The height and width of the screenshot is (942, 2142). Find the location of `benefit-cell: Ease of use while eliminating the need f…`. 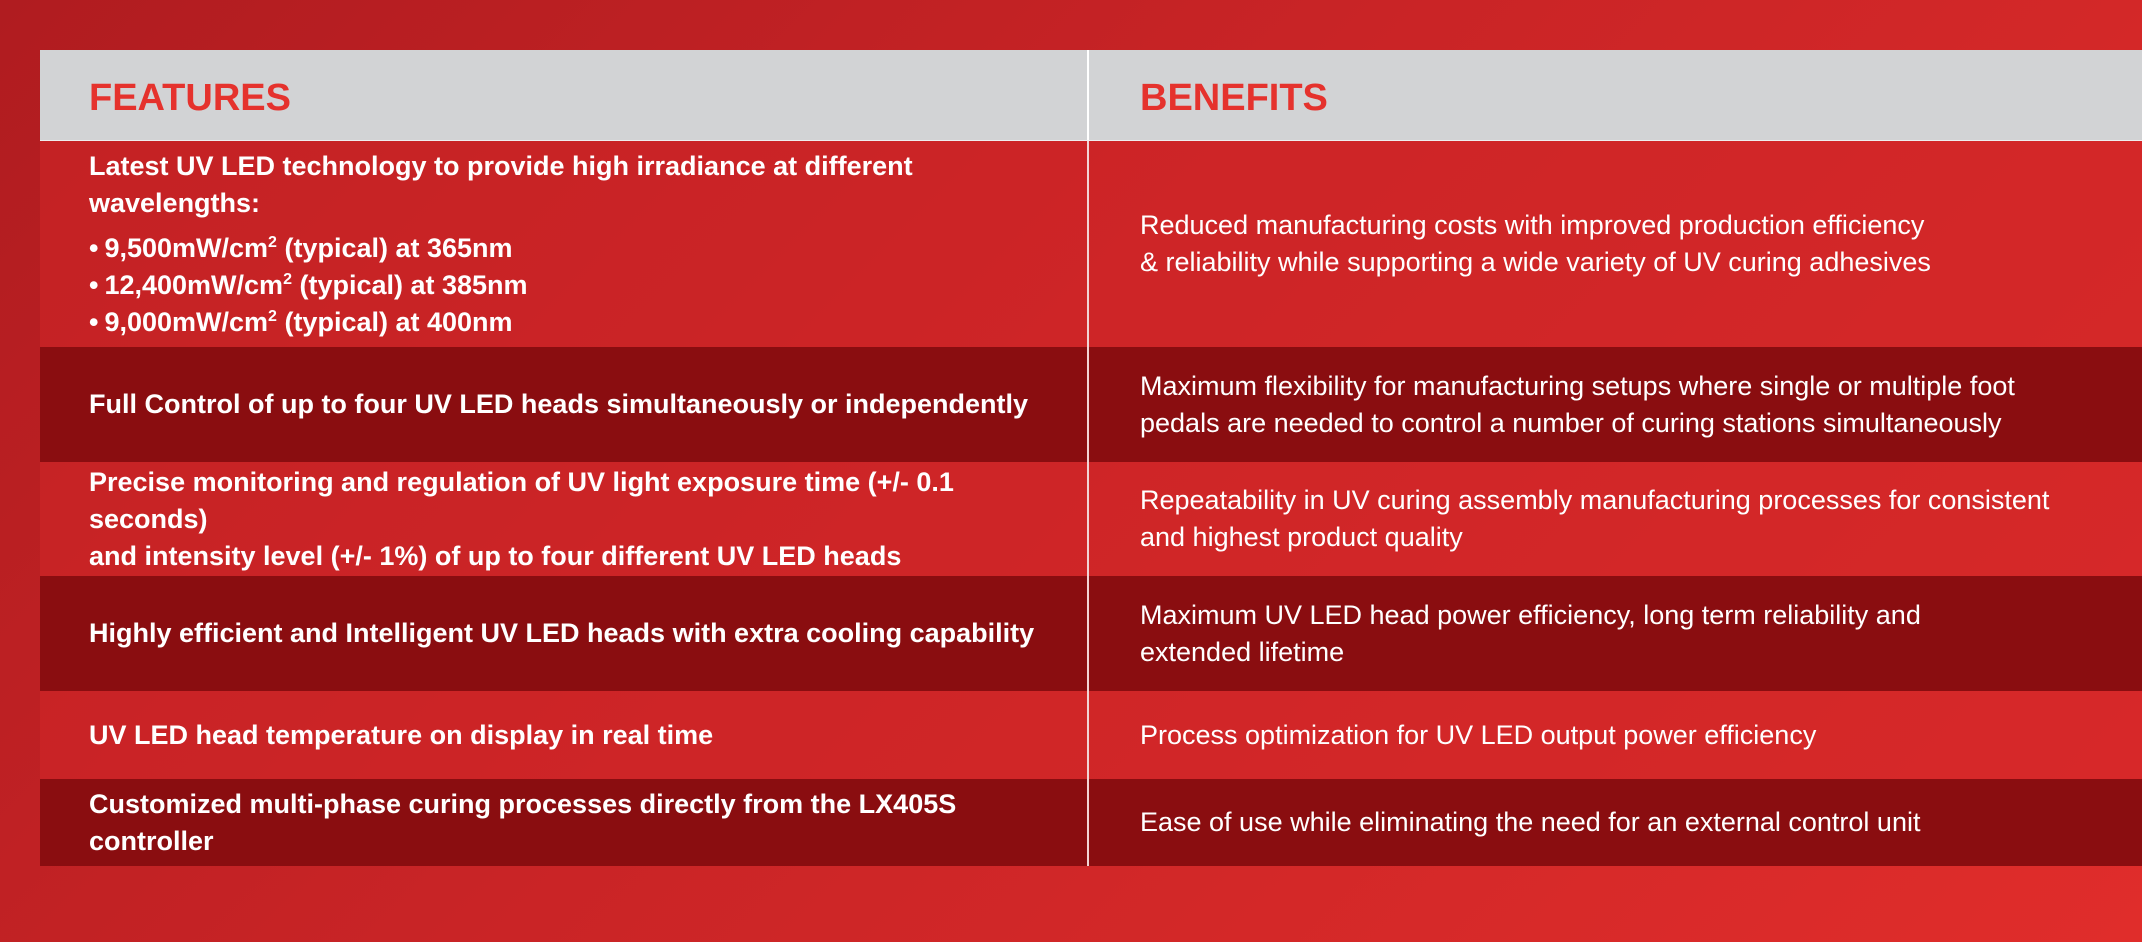

benefit-cell: Ease of use while eliminating the need f… is located at coordinates (1615, 822).